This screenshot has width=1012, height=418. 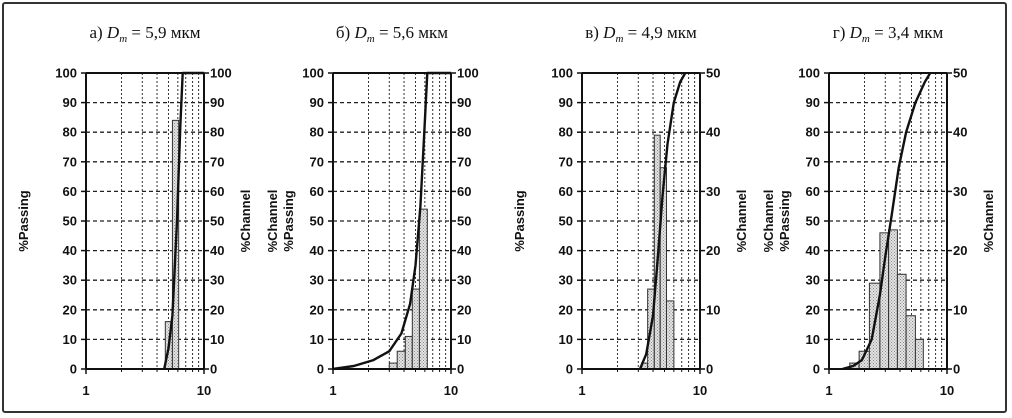 I want to click on title-panel-letter: г), so click(x=841, y=32).